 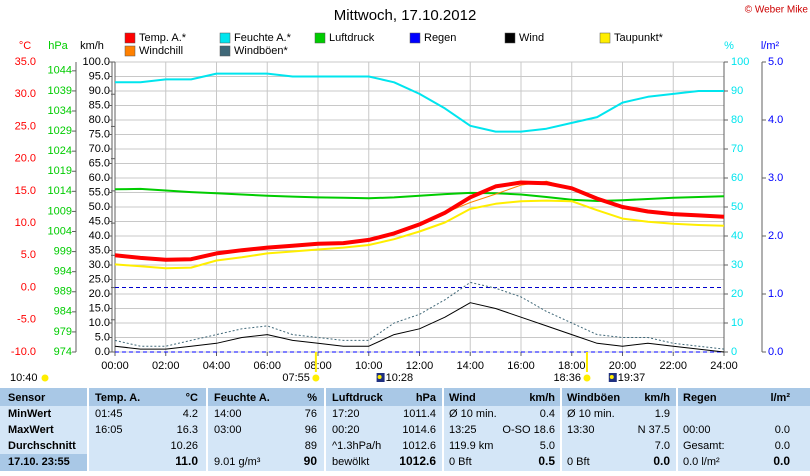 I want to click on table-header-cell: °C, so click(x=192, y=398).